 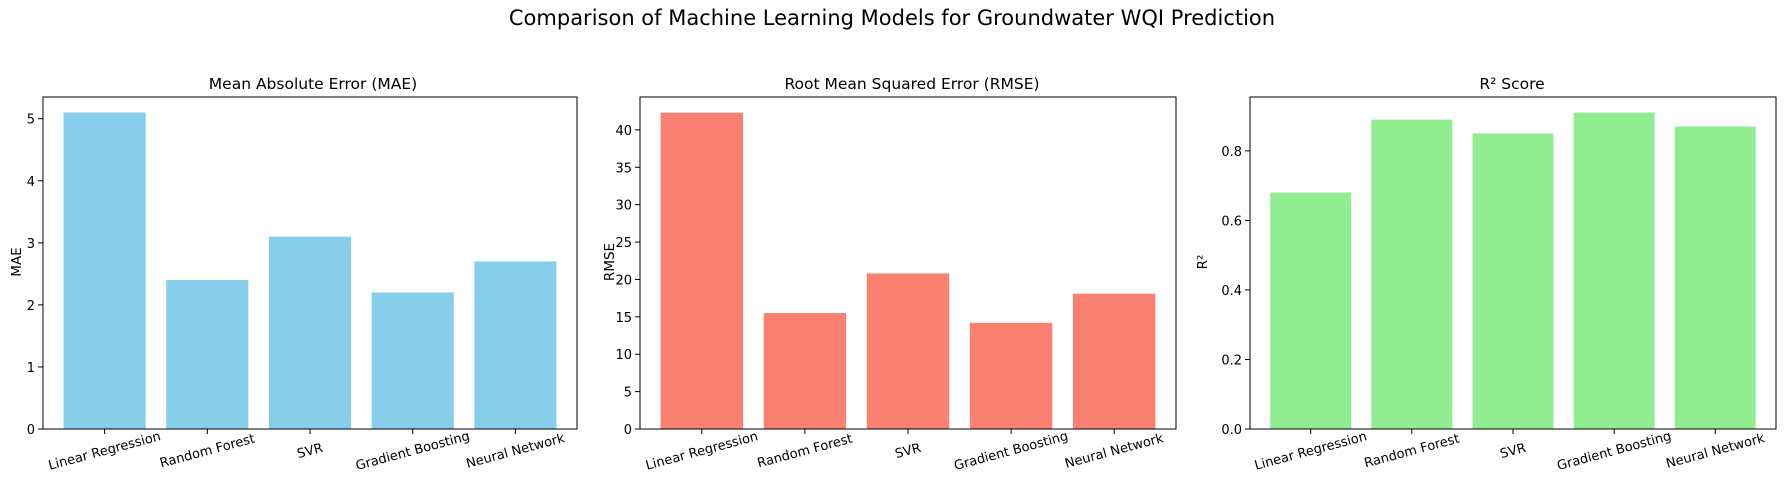 I want to click on rmse-y-tick-label: 40, so click(x=623, y=131).